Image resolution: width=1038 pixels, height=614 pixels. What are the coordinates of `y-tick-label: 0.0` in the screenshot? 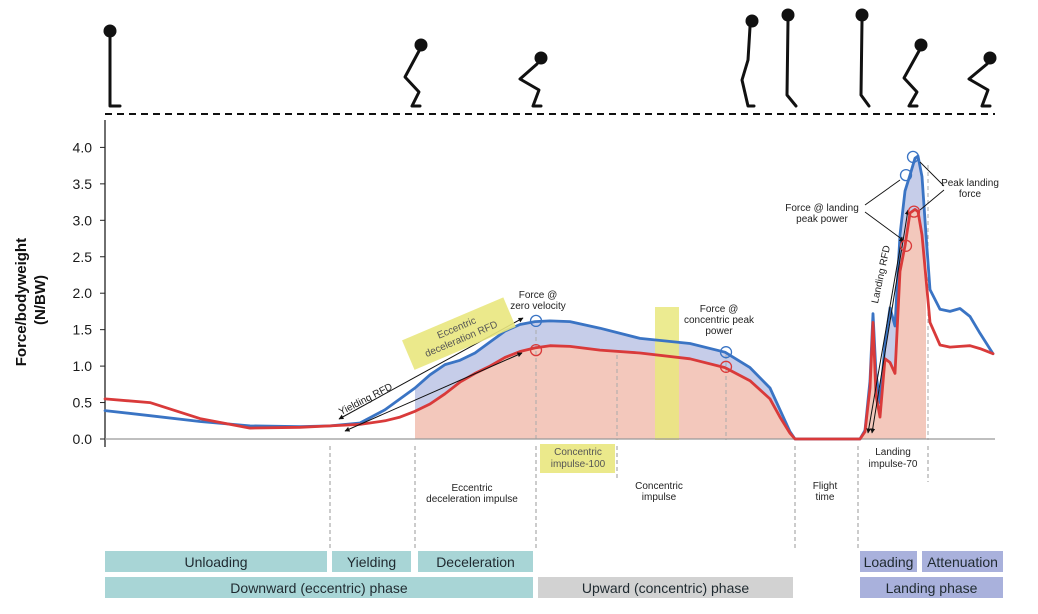 It's located at (83, 439).